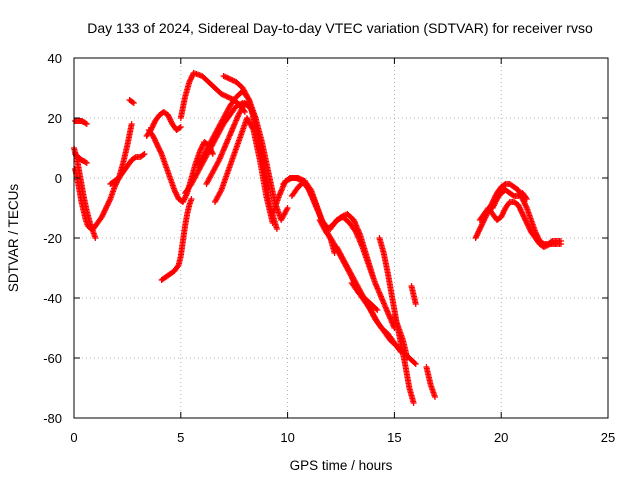 The width and height of the screenshot is (640, 480). What do you see at coordinates (58, 178) in the screenshot?
I see `y-tick-label: 0` at bounding box center [58, 178].